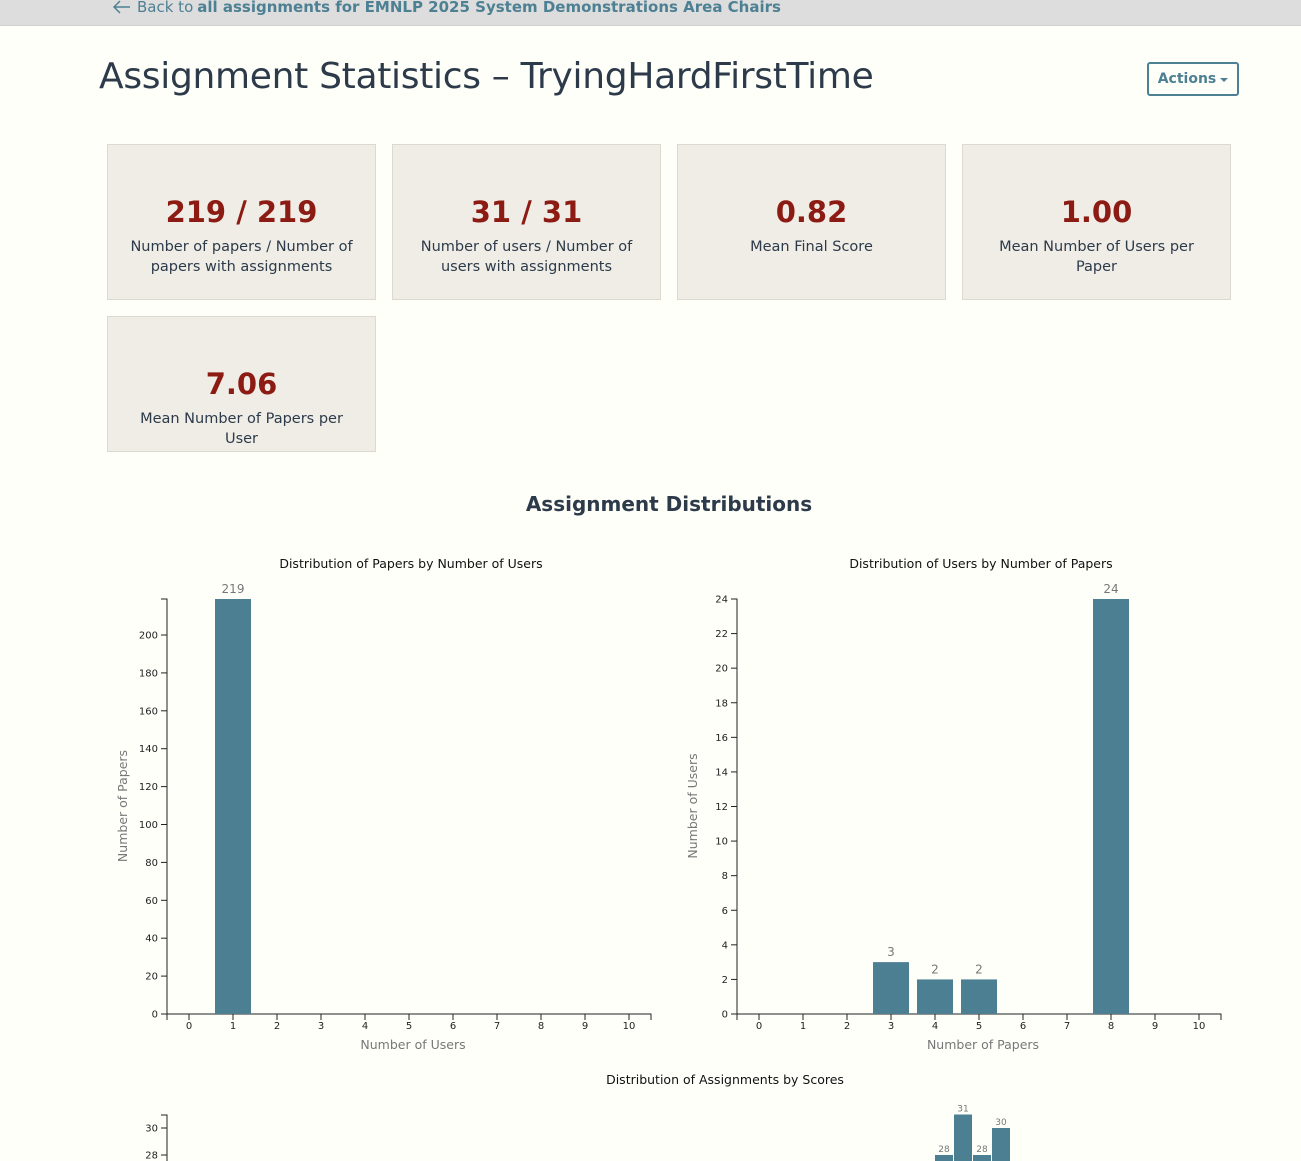 The width and height of the screenshot is (1301, 1161). I want to click on y-tick-label: 80, so click(151, 863).